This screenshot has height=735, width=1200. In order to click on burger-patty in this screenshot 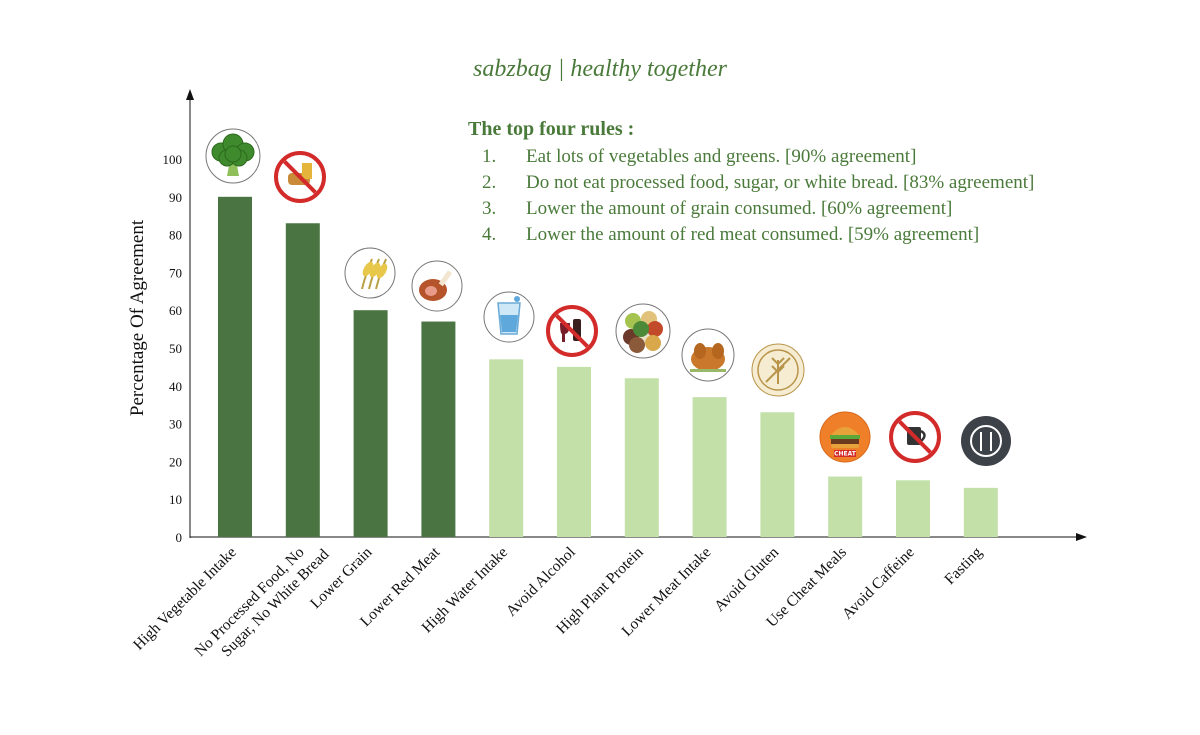, I will do `click(845, 441)`.